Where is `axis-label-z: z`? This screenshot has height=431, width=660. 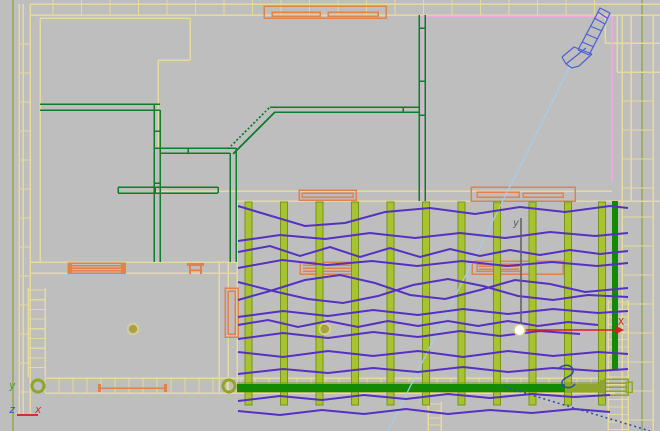
axis-label-z: z is located at coordinates (12, 409).